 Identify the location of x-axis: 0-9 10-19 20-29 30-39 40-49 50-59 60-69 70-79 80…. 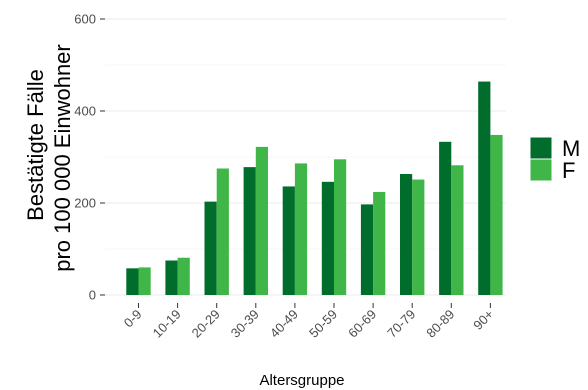
(309, 322).